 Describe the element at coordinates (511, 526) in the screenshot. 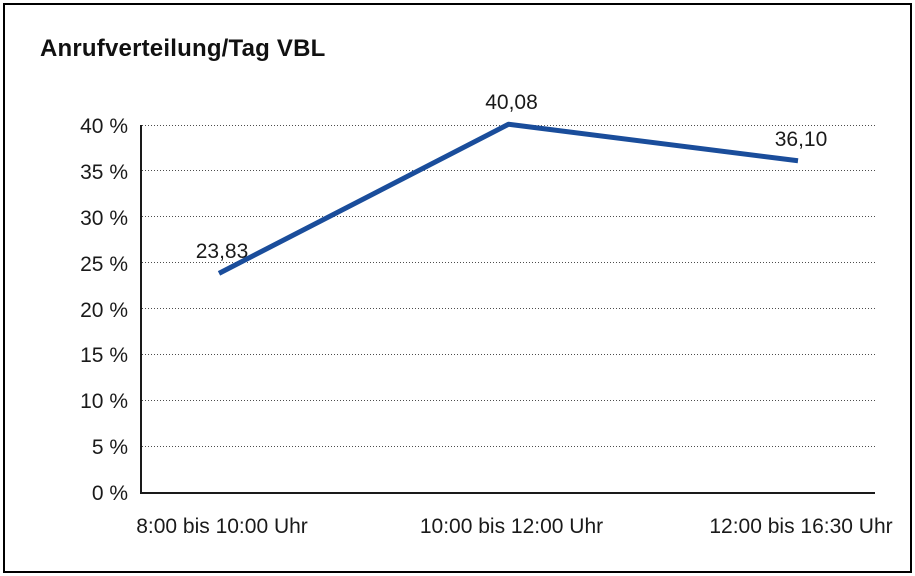

I see `x-category-label: 10:00 bis 12:00 Uhr` at that location.